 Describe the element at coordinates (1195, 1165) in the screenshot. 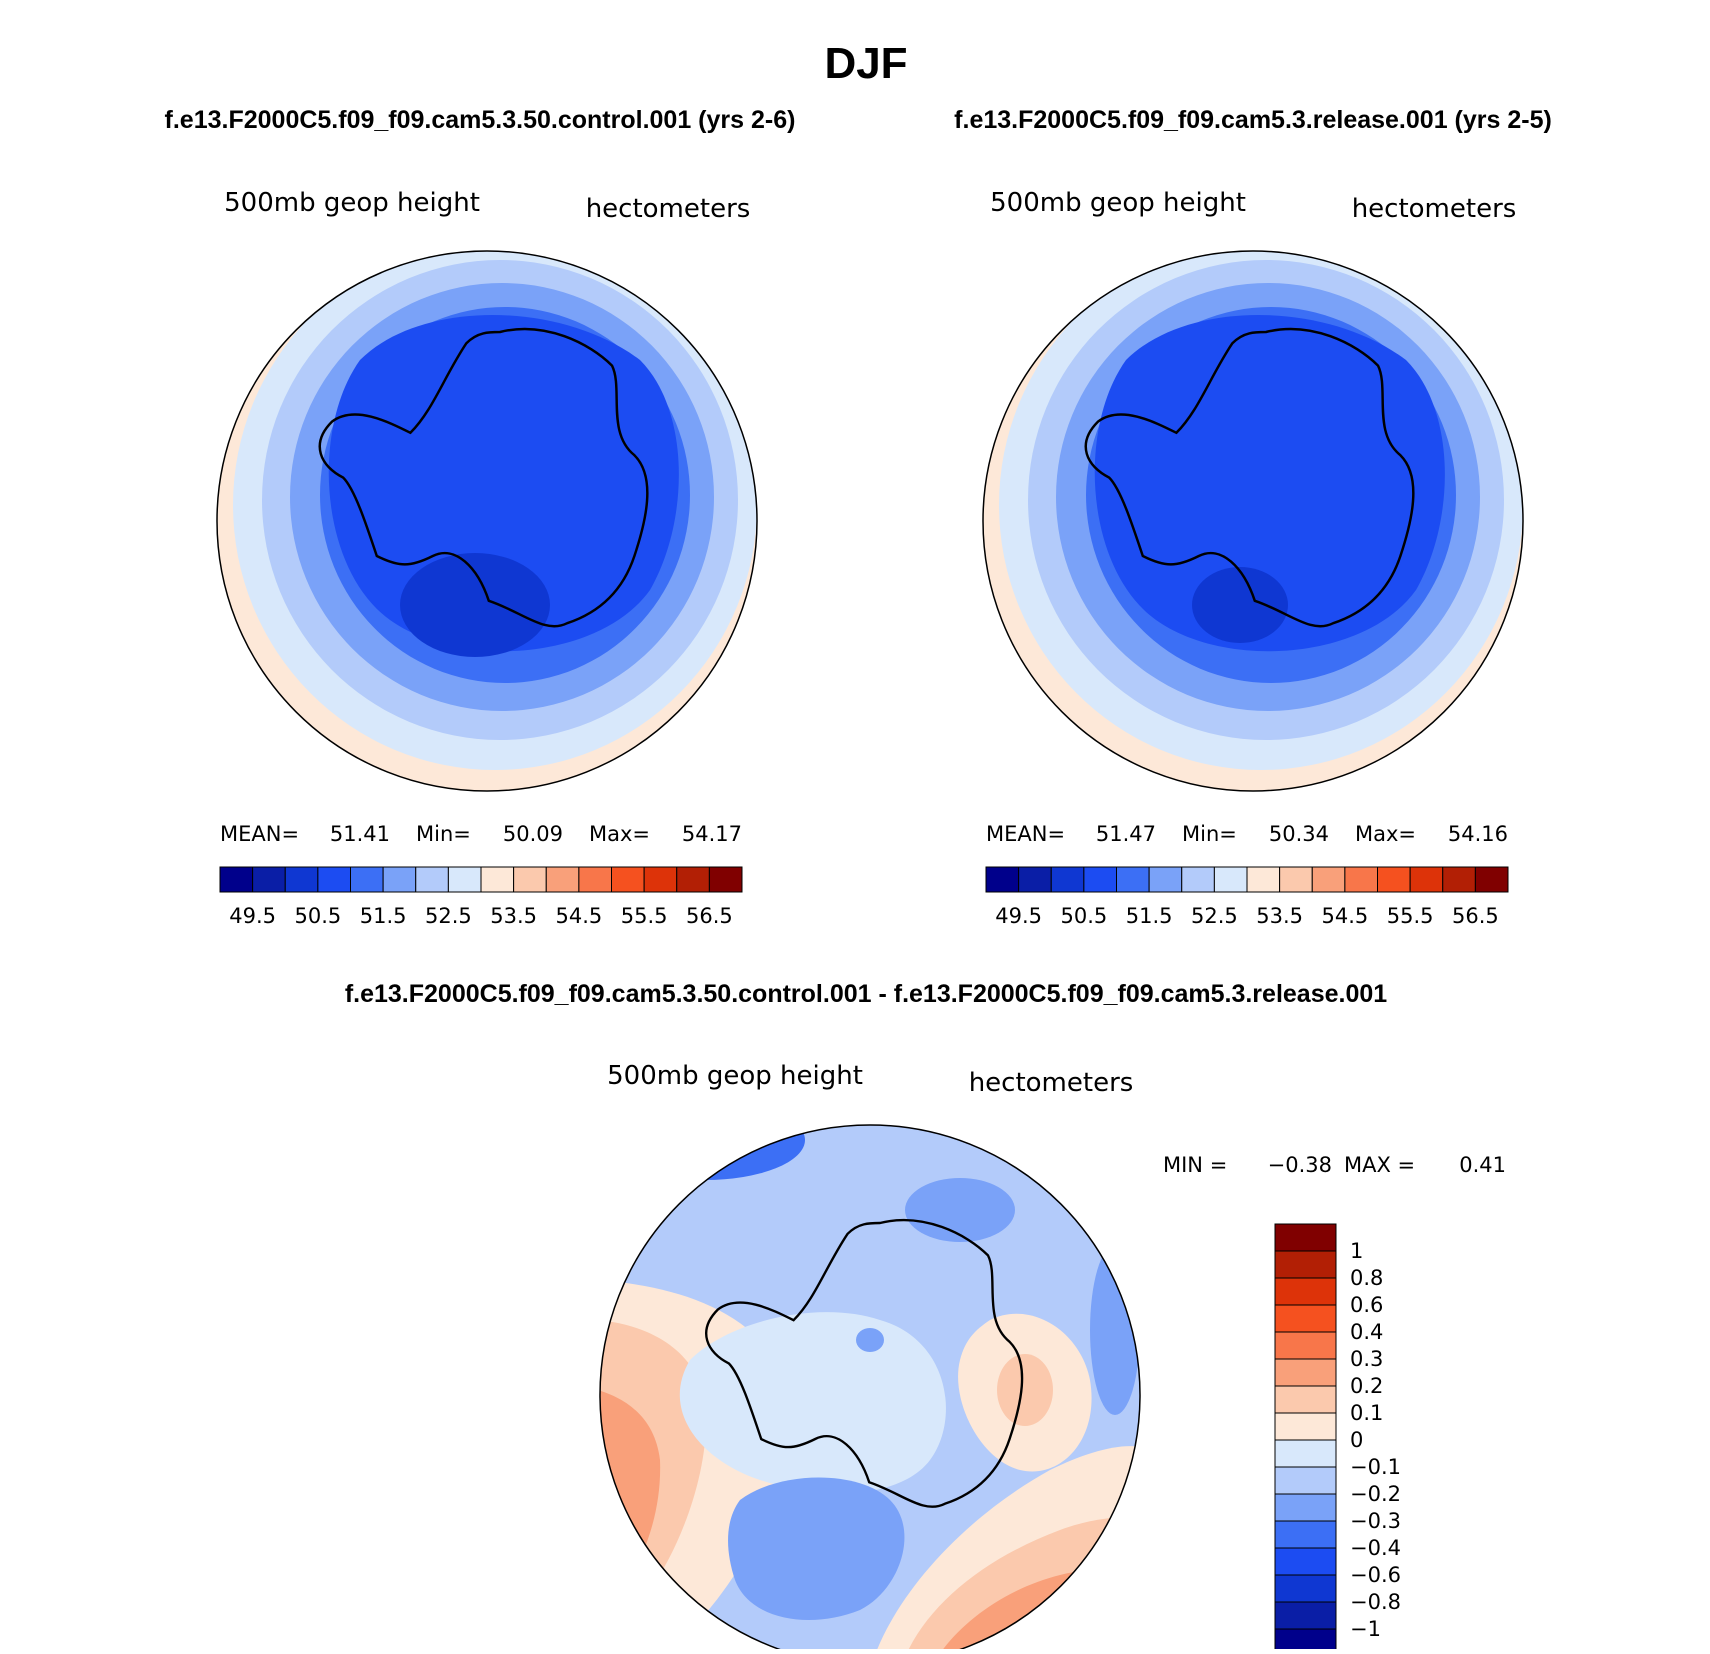

I see `min-label: MIN =` at that location.